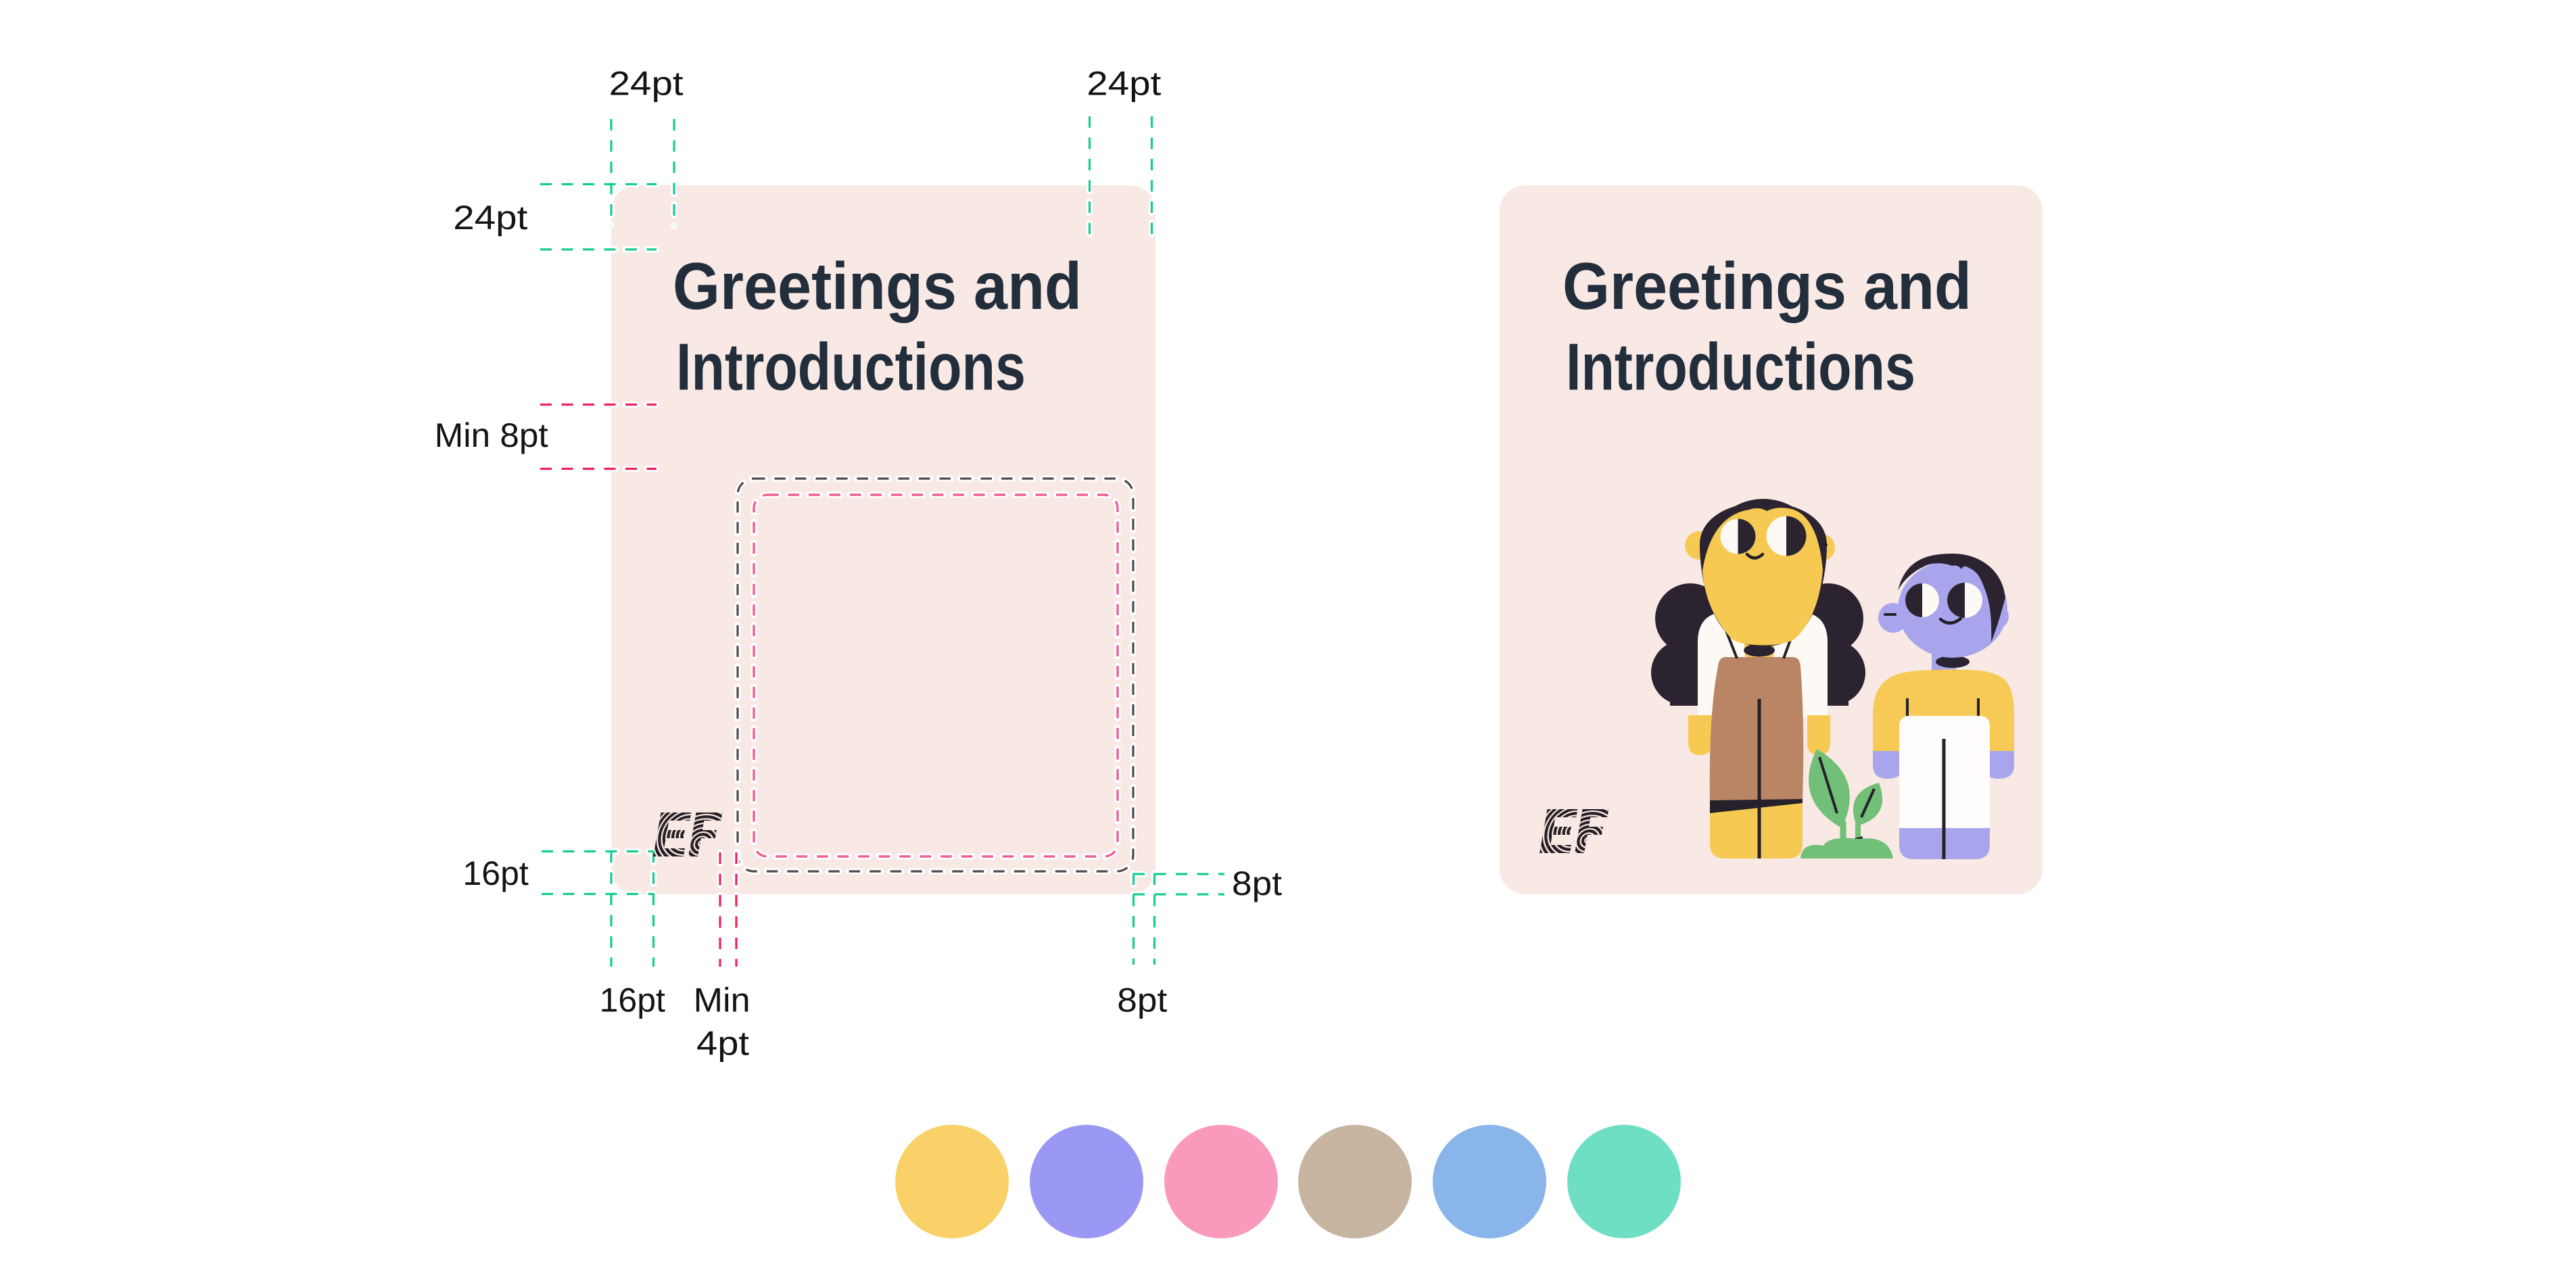  I want to click on svg-text: 4pt, so click(722, 1044).